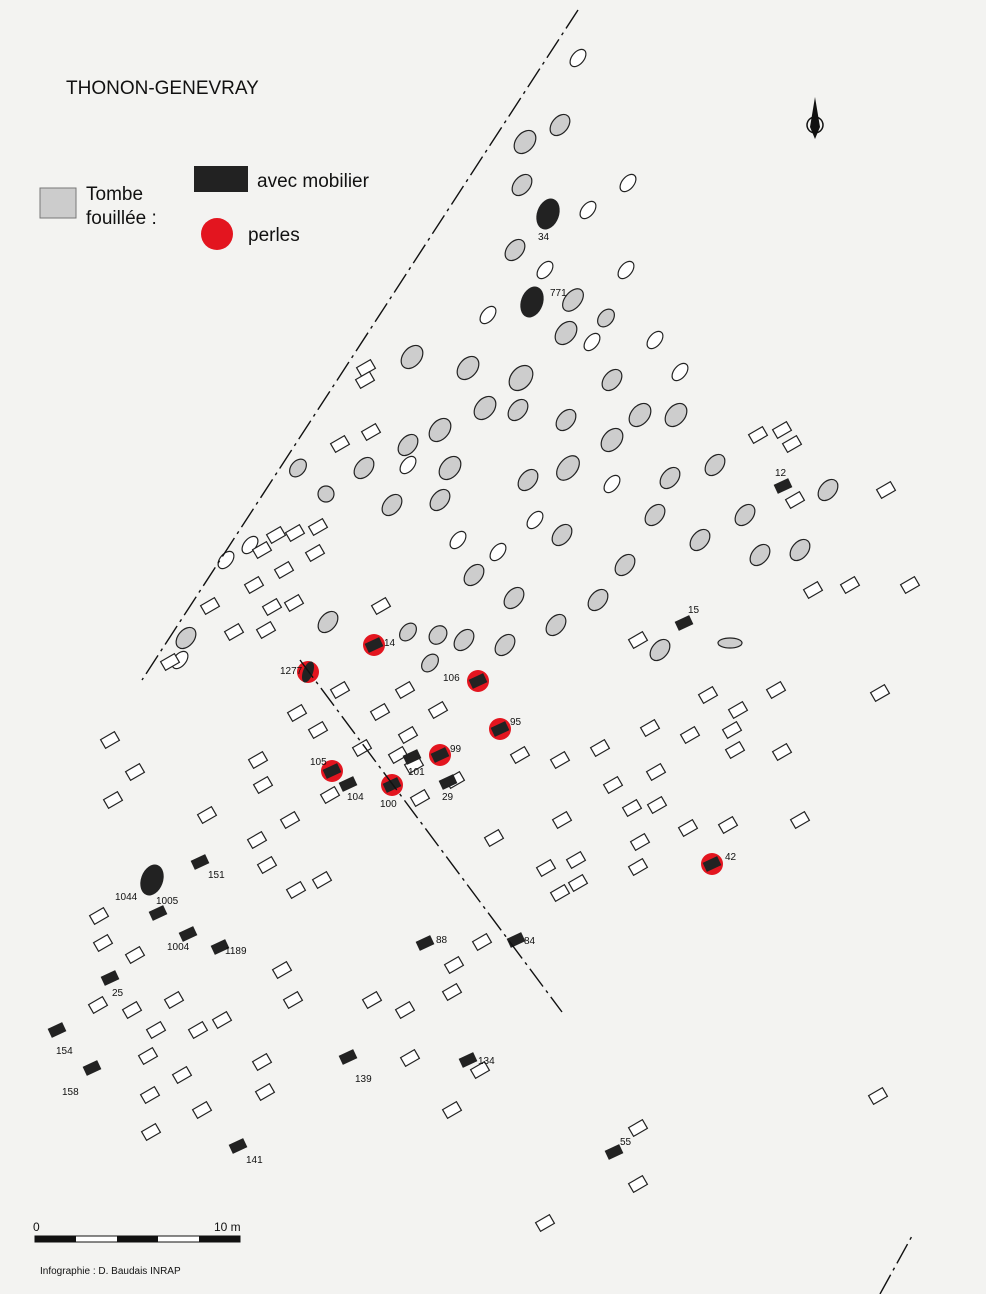  Describe the element at coordinates (178, 947) in the screenshot. I see `tomb-label: 1004` at that location.